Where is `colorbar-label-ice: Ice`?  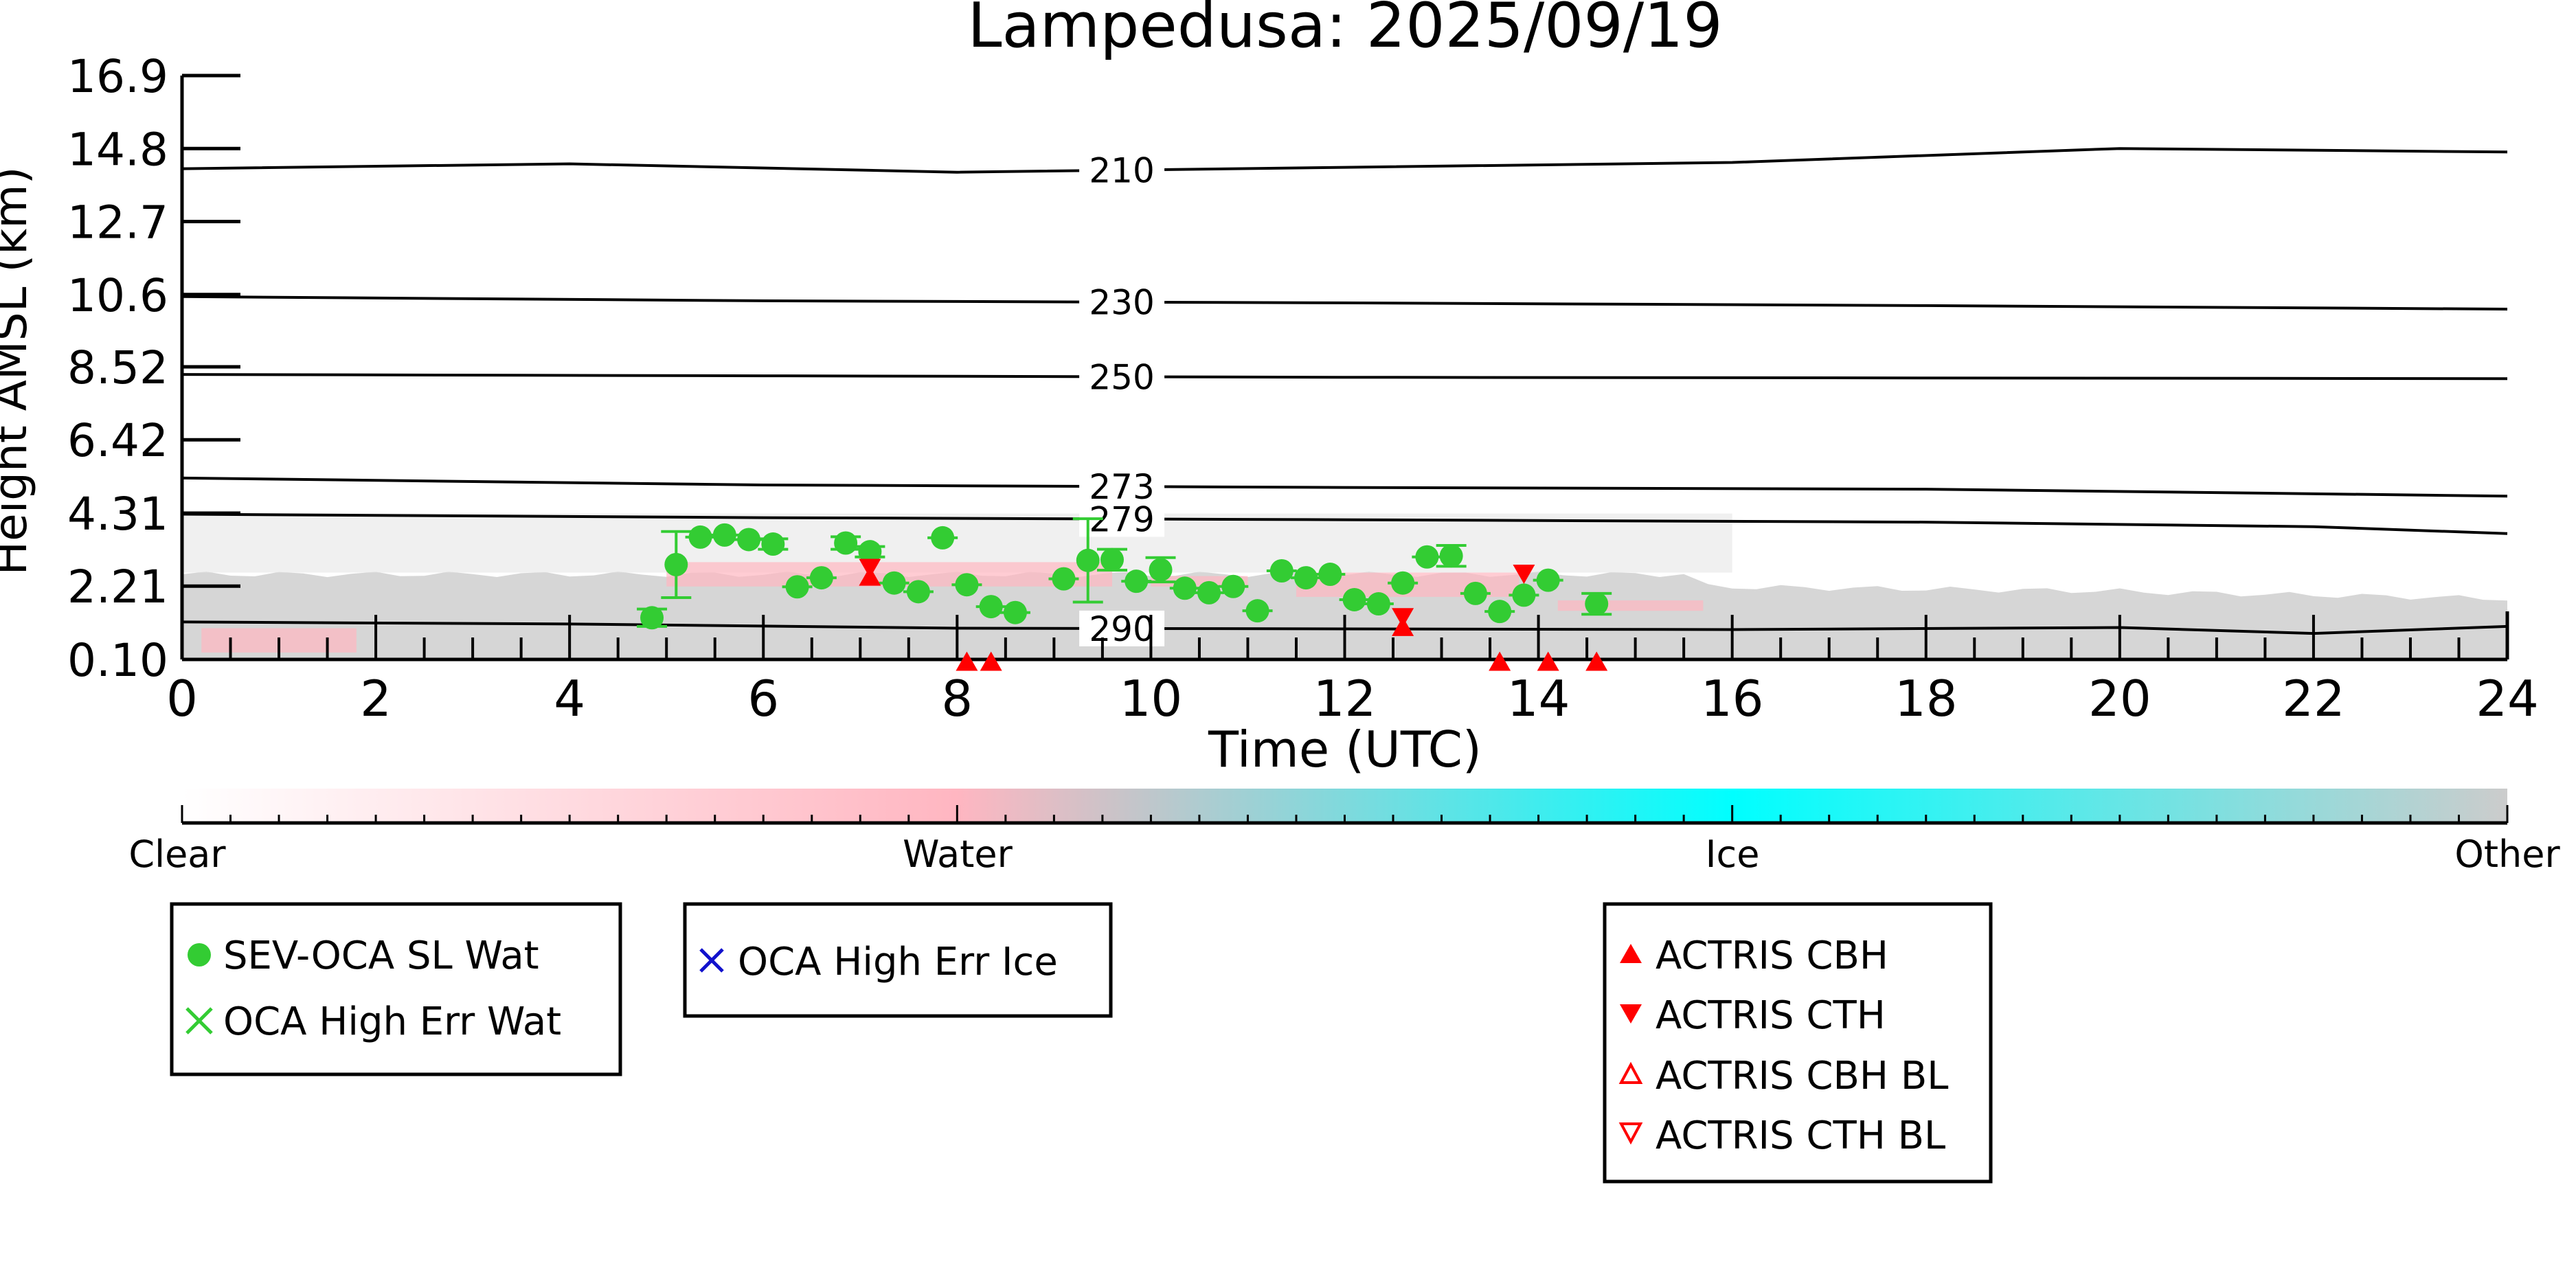 colorbar-label-ice: Ice is located at coordinates (1733, 854).